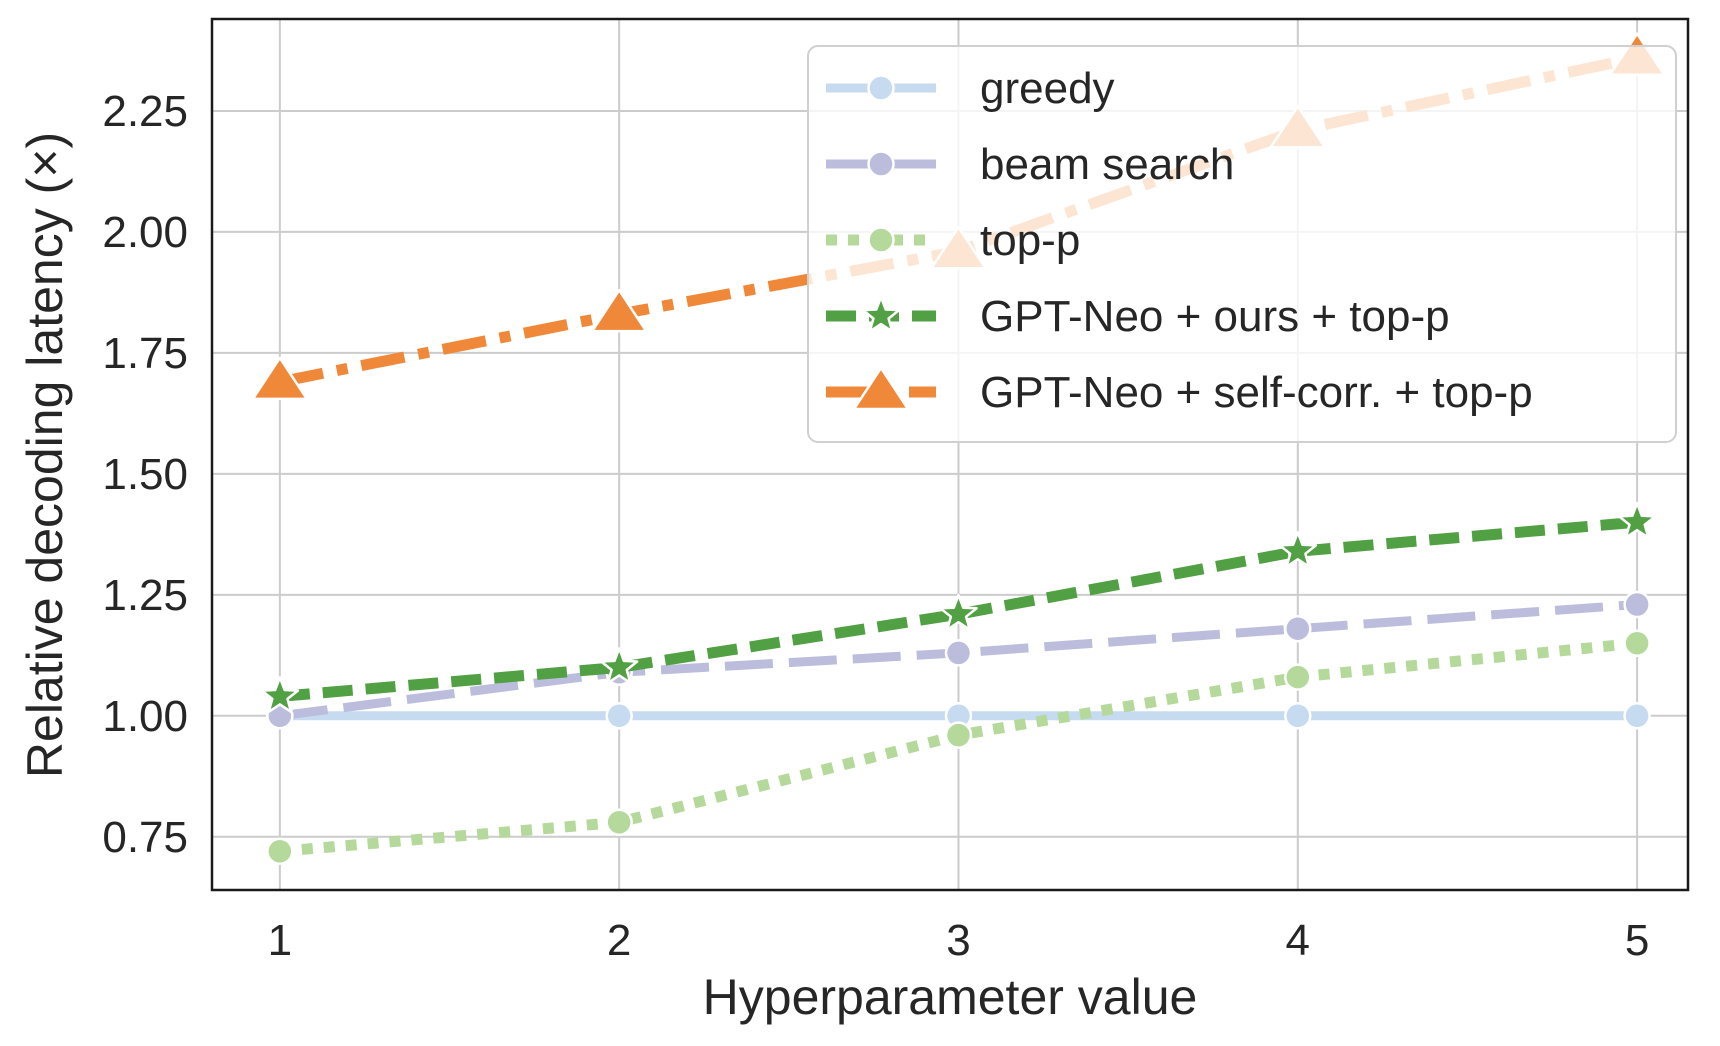  Describe the element at coordinates (145, 232) in the screenshot. I see `y-tick-label: 2.00` at that location.